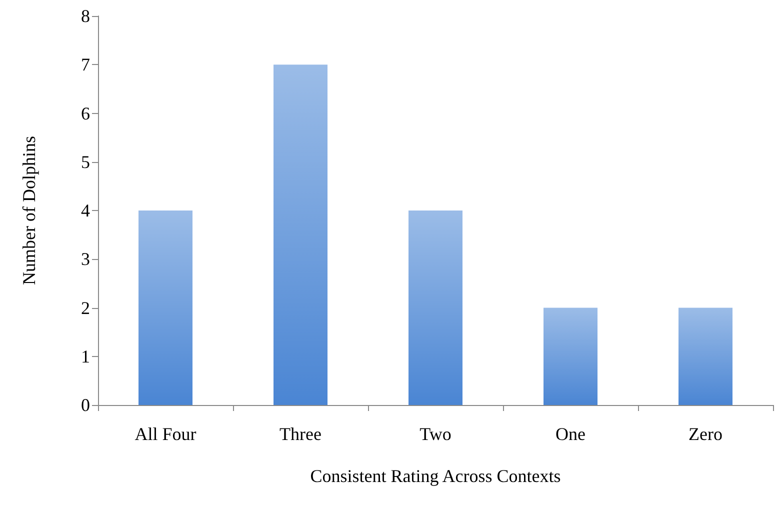 The width and height of the screenshot is (781, 510). Describe the element at coordinates (85, 405) in the screenshot. I see `y-tick-label: 0` at that location.